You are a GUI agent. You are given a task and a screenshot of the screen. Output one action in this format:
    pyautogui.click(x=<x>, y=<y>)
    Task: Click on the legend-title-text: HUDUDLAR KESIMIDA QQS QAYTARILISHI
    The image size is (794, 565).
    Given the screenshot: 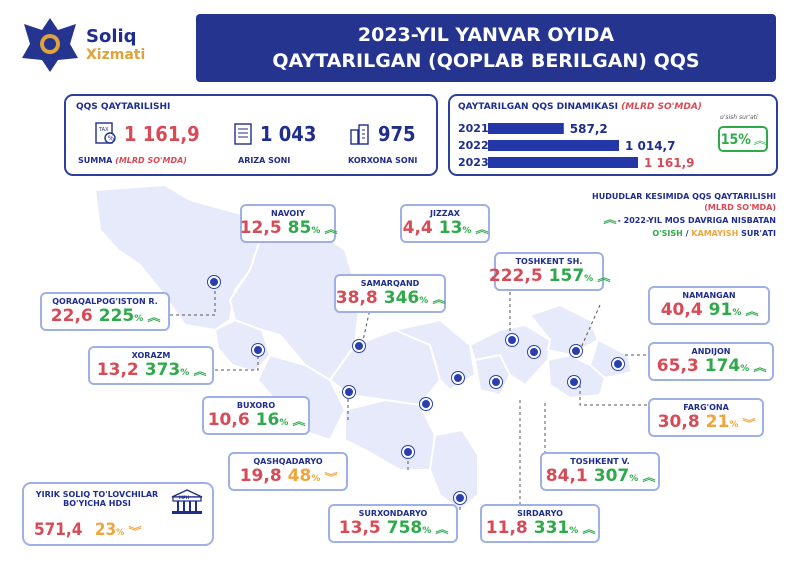 What is the action you would take?
    pyautogui.click(x=684, y=196)
    